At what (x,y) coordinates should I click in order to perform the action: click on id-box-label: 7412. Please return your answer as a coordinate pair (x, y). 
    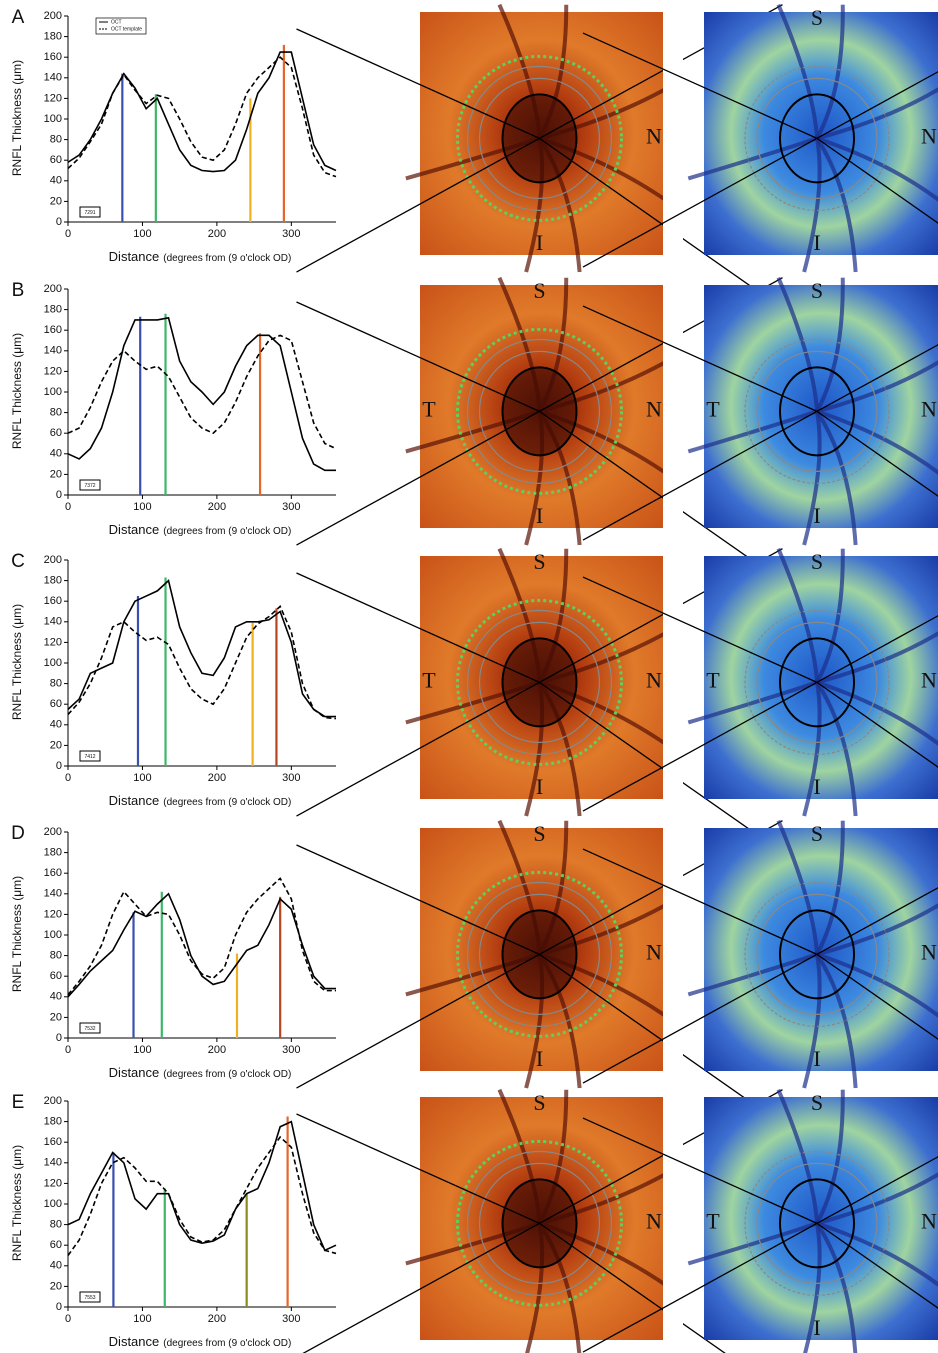
    Looking at the image, I should click on (89, 757).